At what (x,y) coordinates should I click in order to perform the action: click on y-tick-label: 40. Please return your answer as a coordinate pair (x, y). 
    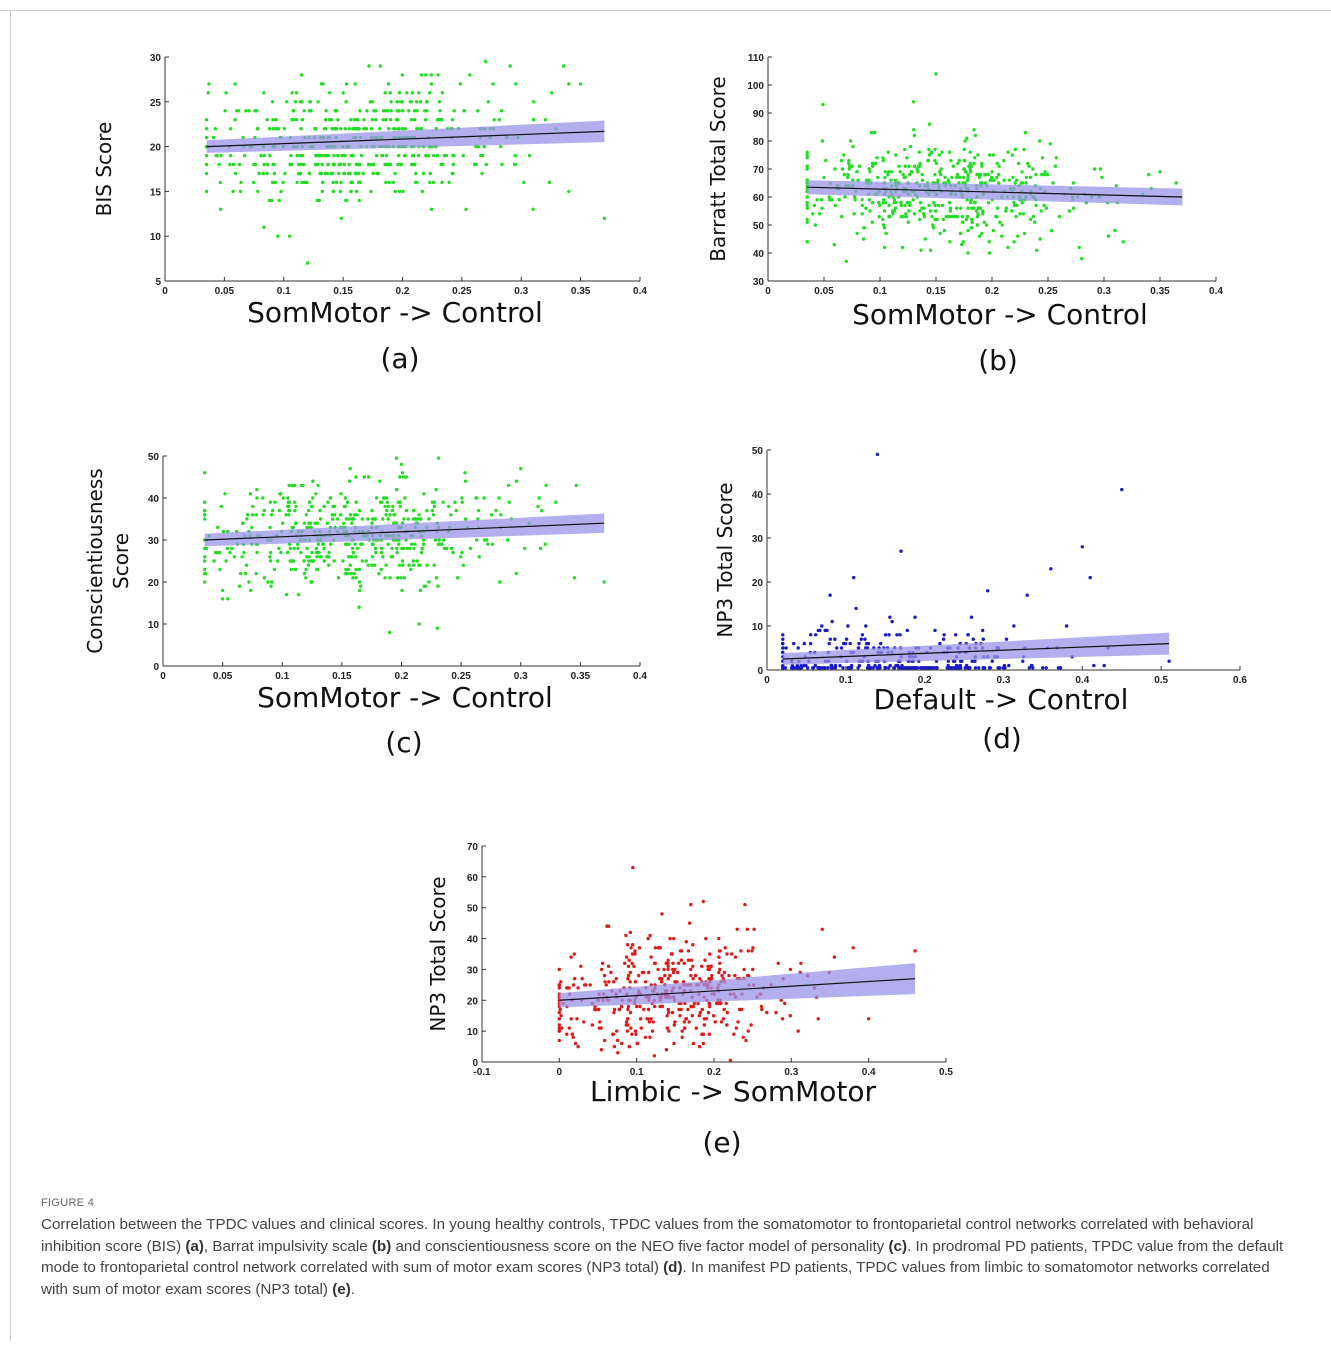
    Looking at the image, I should click on (473, 940).